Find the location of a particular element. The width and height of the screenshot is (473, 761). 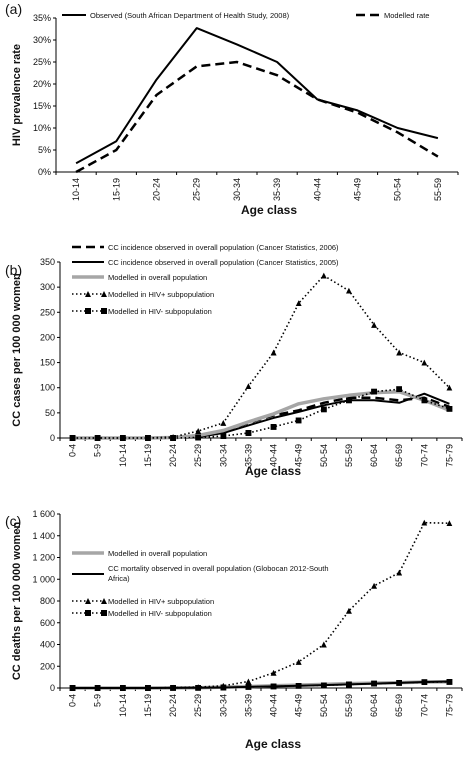

panel-label: (c) is located at coordinates (13, 521).